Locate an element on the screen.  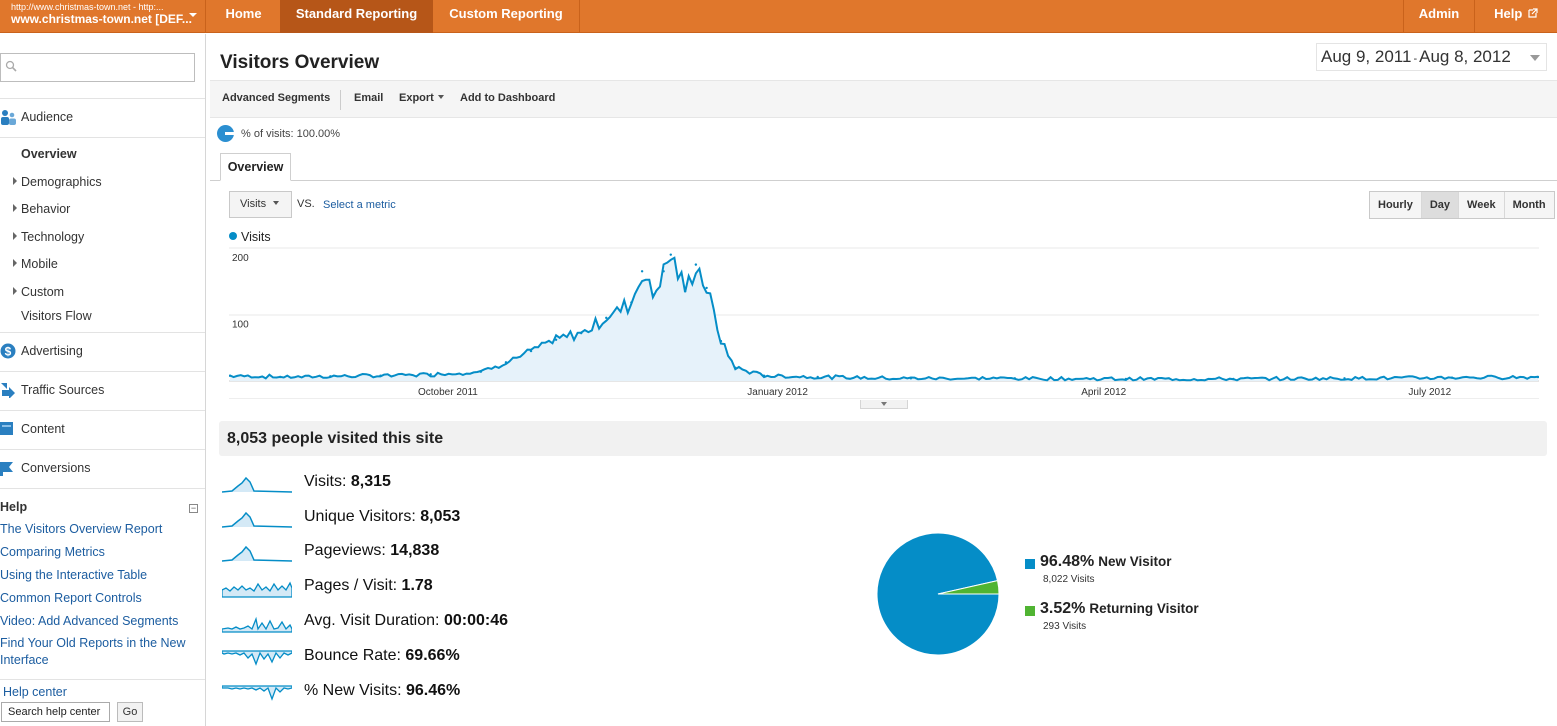
date-range-selector: Aug 9, 2011- Aug 8, 2012 is located at coordinates (1431, 57).